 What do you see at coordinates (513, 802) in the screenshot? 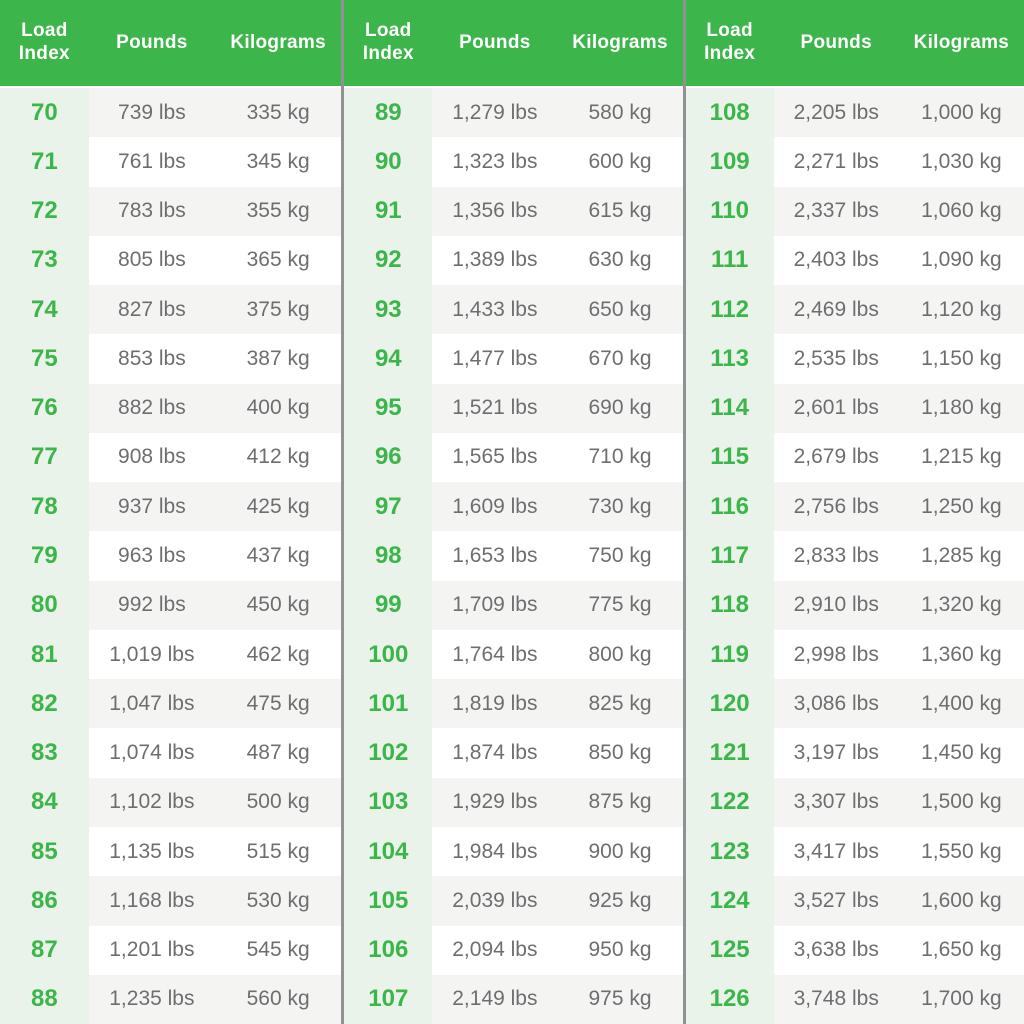
I see `table-row: 103 1,929 lbs 875 kg` at bounding box center [513, 802].